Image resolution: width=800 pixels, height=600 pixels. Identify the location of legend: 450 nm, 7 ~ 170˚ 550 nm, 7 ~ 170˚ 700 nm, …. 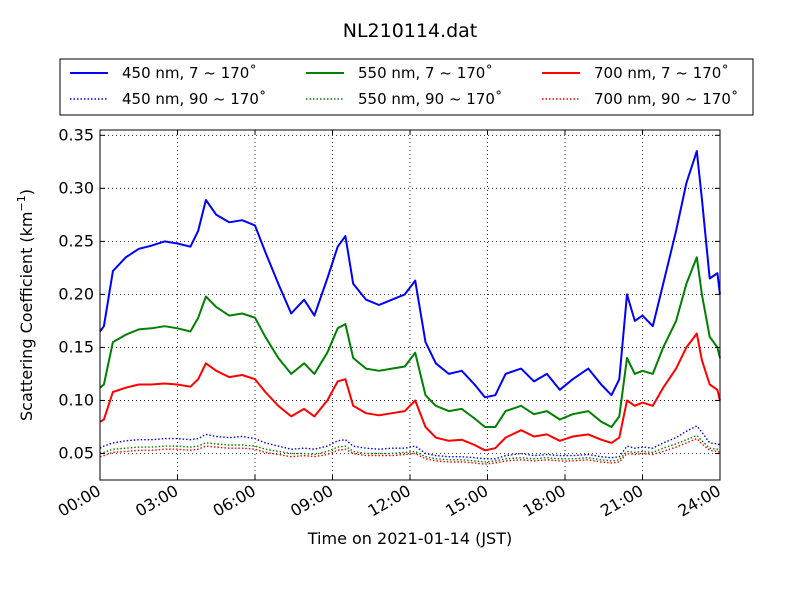
(406, 87).